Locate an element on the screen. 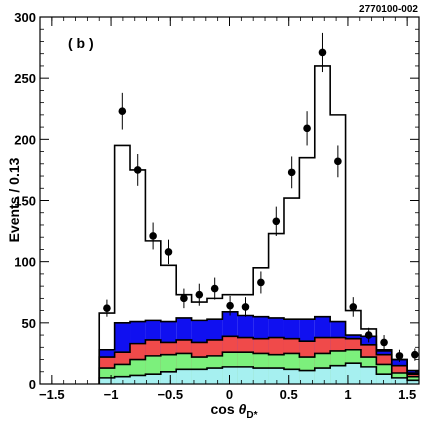 The height and width of the screenshot is (424, 436). x-axis-title: cos θD* is located at coordinates (234, 411).